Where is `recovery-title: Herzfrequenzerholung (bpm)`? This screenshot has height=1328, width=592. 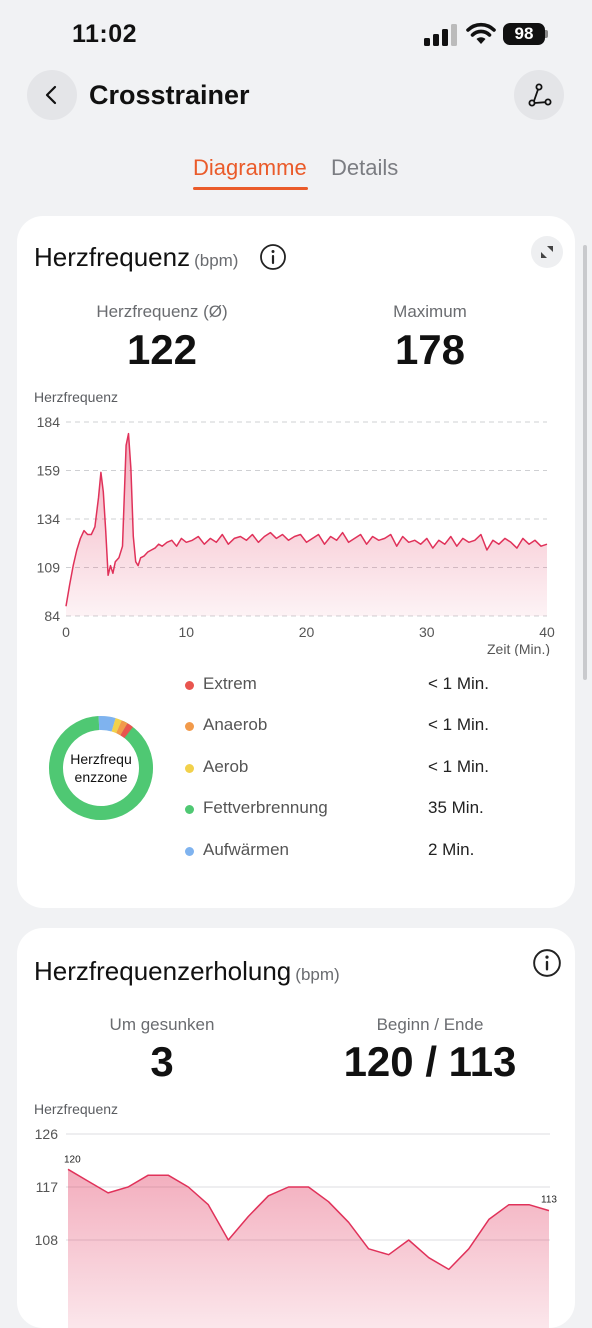
recovery-title: Herzfrequenzerholung (bpm) is located at coordinates (187, 971).